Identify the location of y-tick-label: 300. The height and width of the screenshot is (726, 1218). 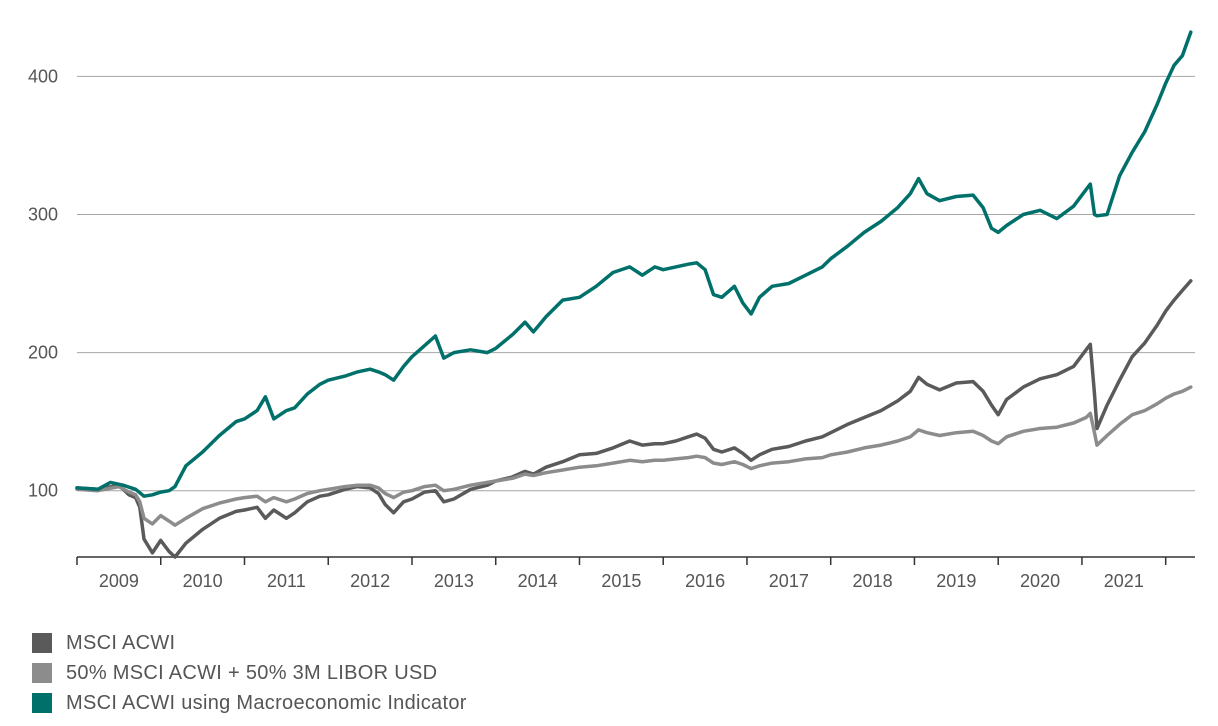
(43, 214).